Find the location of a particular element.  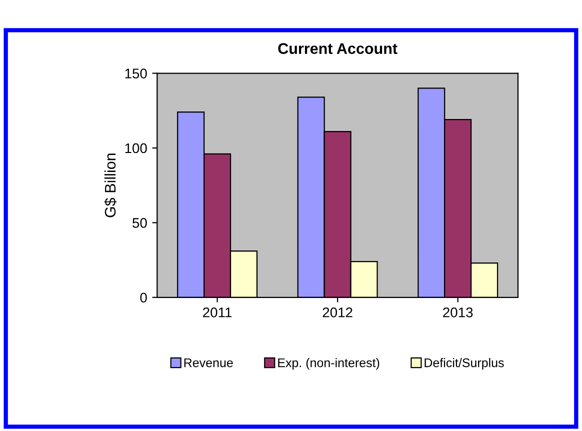

y-tick-label: 100 is located at coordinates (136, 148).